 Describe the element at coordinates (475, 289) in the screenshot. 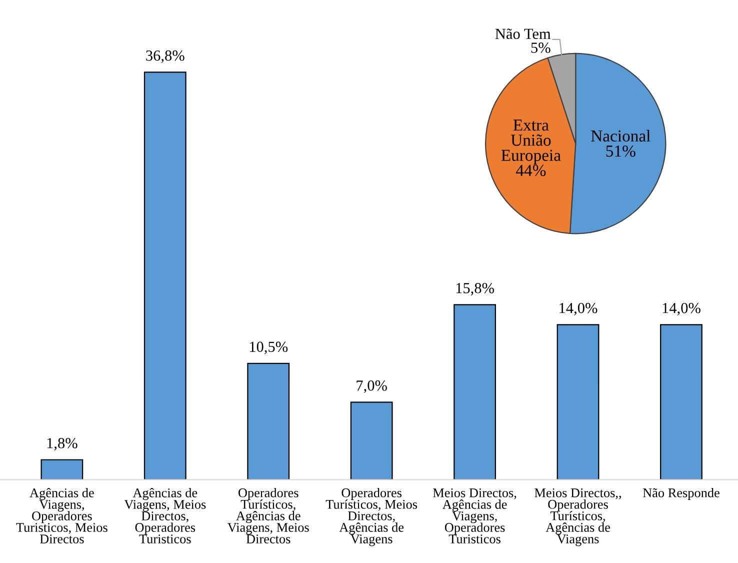

I see `data-label: 15,8%` at that location.